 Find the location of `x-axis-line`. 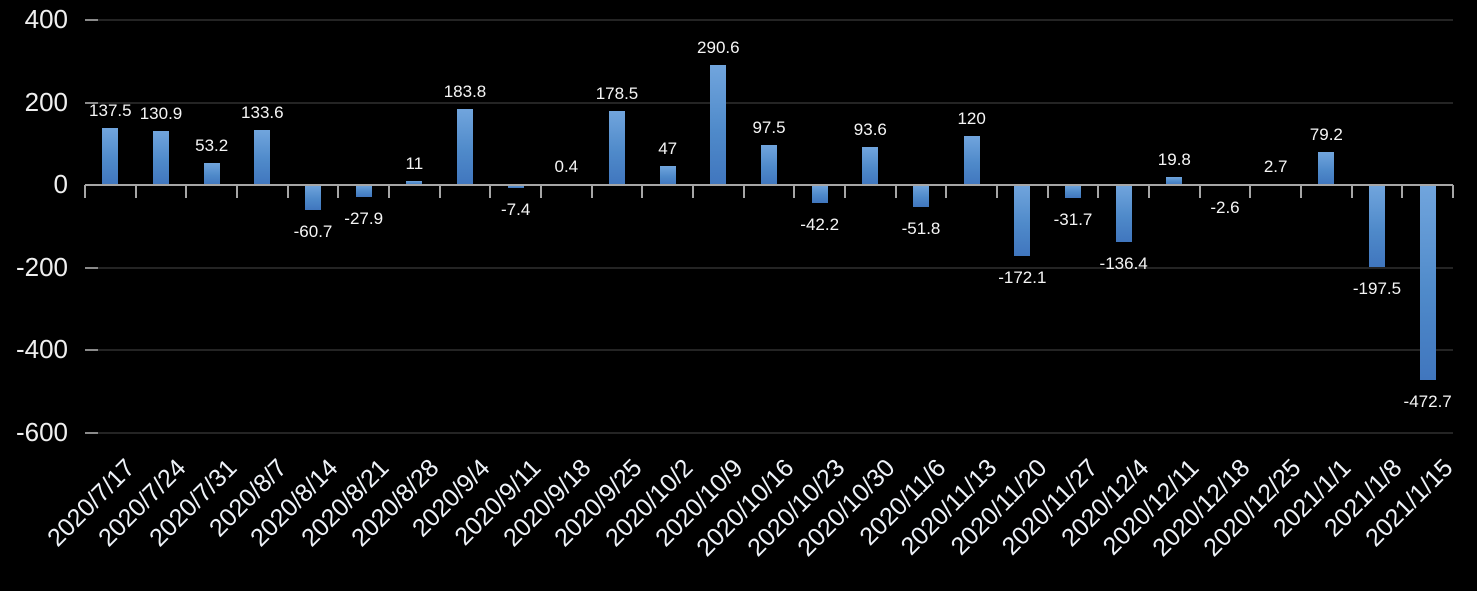

x-axis-line is located at coordinates (769, 185).